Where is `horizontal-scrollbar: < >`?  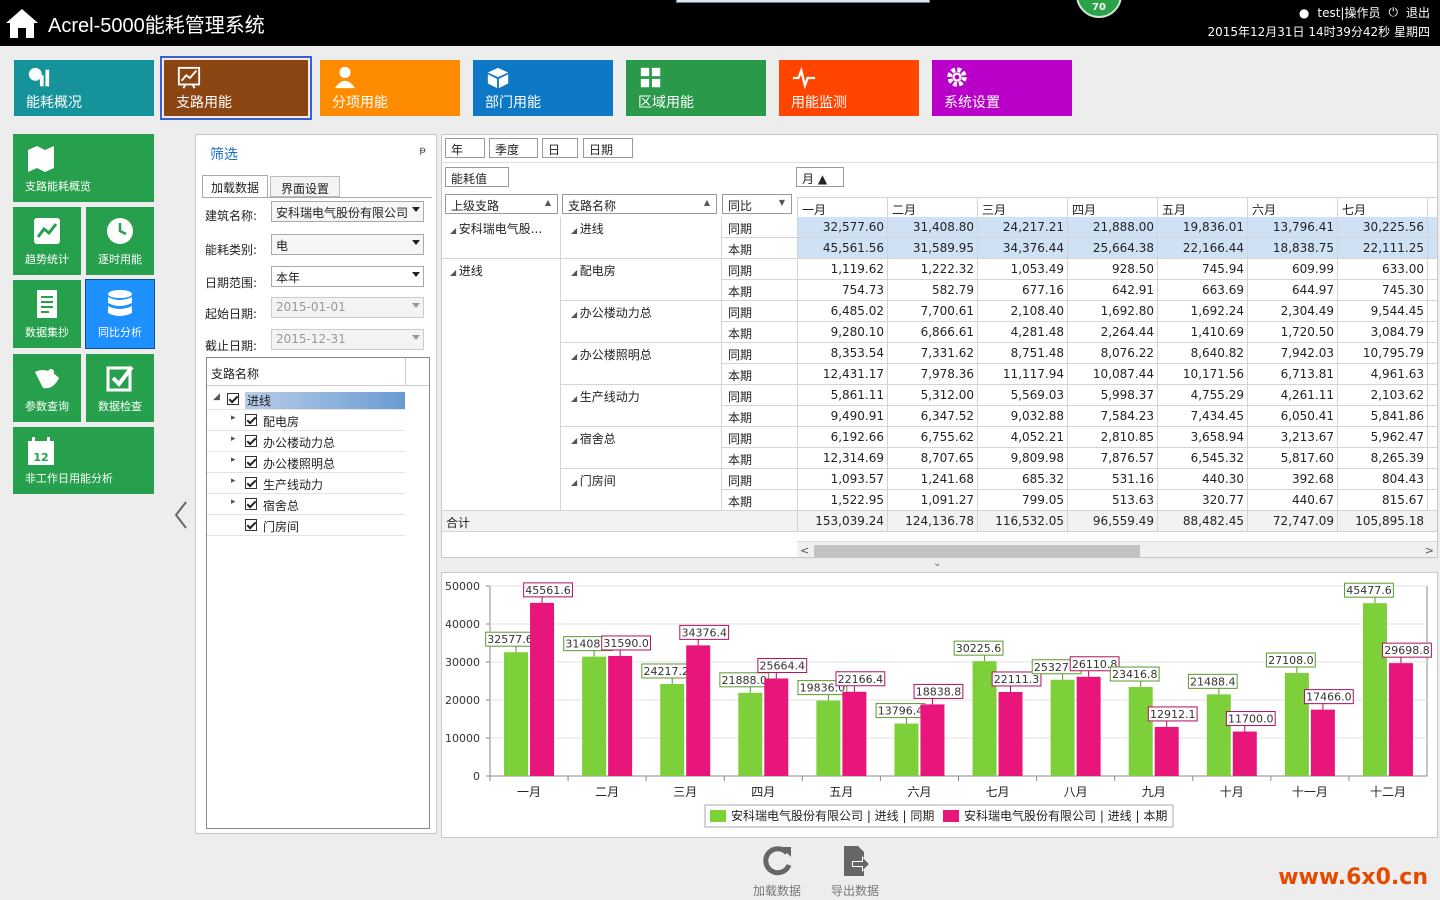 horizontal-scrollbar: < > is located at coordinates (1117, 549).